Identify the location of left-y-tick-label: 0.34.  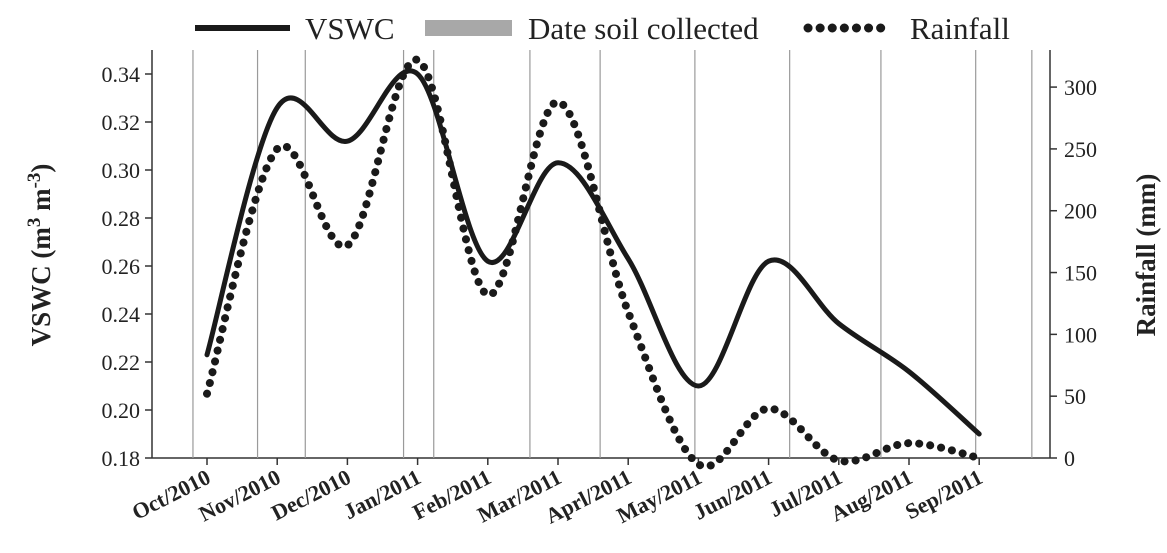
(121, 74).